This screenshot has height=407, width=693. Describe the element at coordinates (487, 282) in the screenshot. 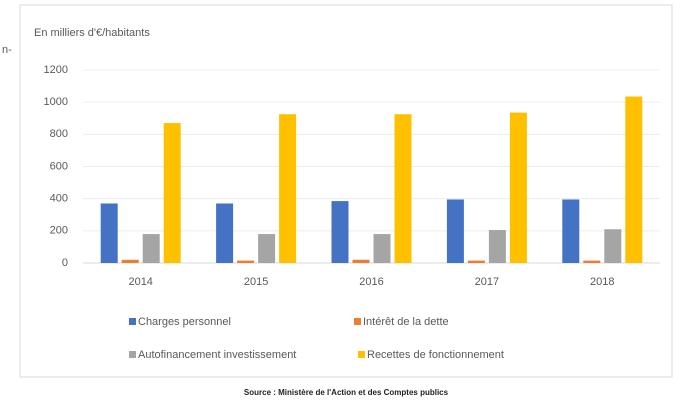

I see `x-tick-label: 2017` at that location.